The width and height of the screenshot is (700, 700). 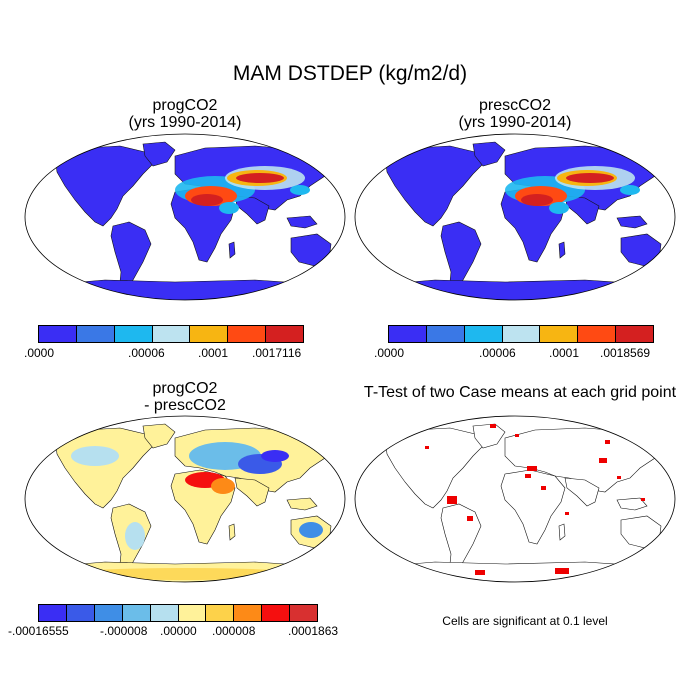 I want to click on colorbar-label: .000008, so click(x=234, y=631).